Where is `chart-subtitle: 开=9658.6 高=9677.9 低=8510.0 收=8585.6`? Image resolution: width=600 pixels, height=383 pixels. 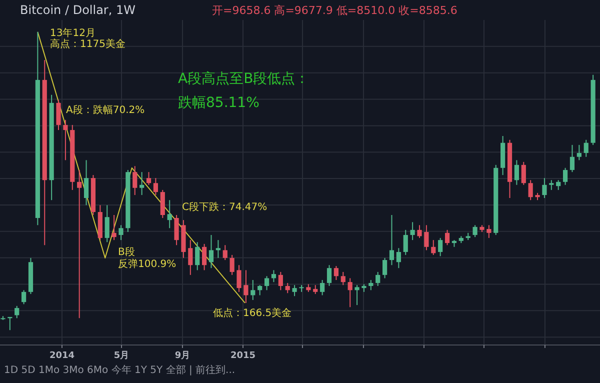 chart-subtitle: 开=9658.6 高=9677.9 低=8510.0 收=8585.6 is located at coordinates (335, 10).